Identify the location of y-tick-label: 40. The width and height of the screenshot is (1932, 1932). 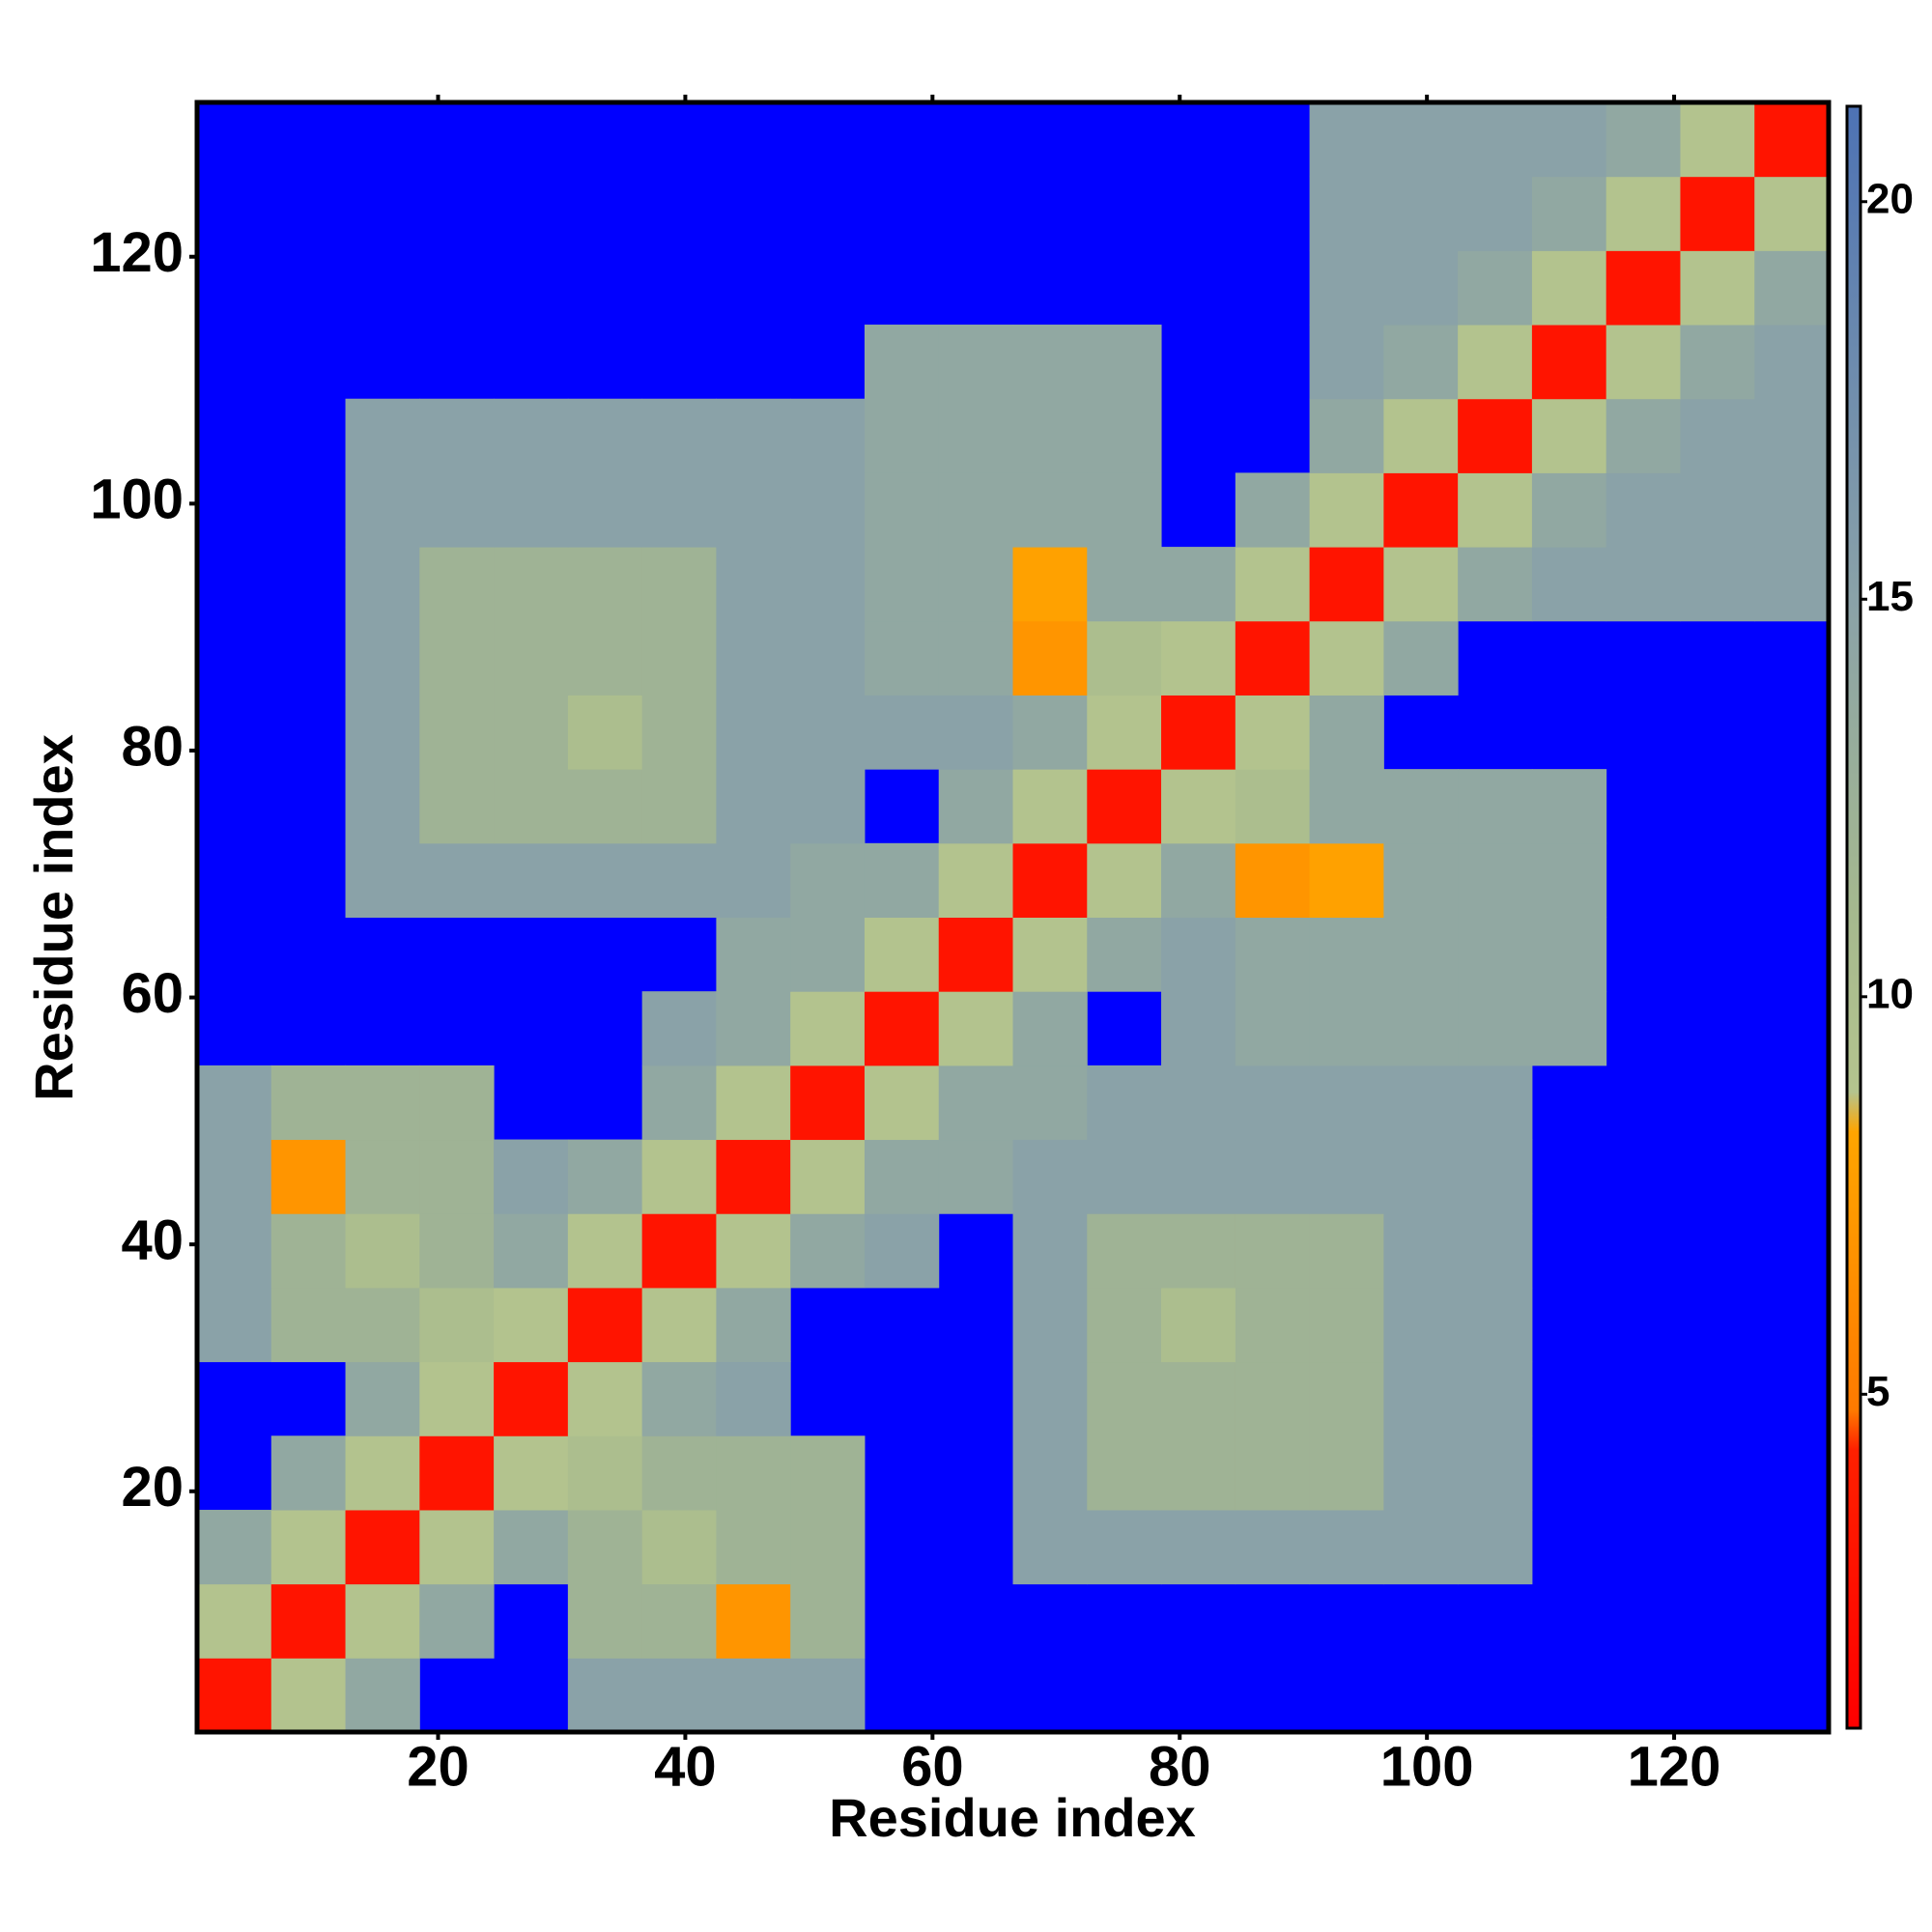
(152, 1240).